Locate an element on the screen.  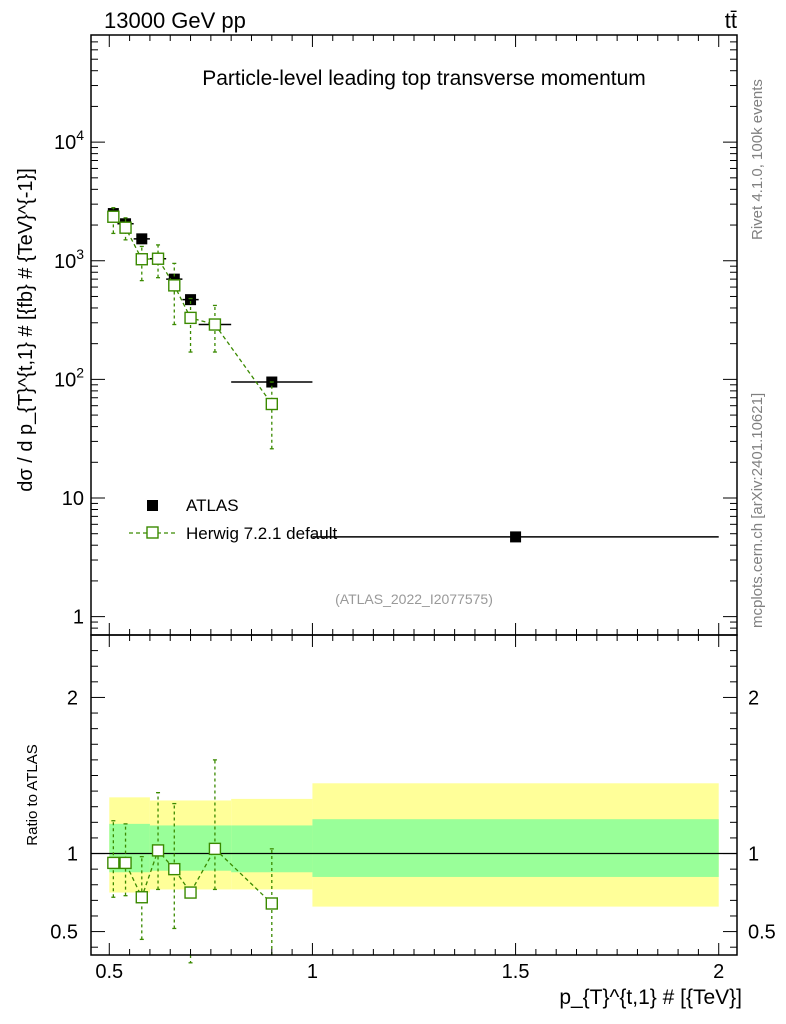
main-y-tick-label: 10⁴ is located at coordinates (69, 140).